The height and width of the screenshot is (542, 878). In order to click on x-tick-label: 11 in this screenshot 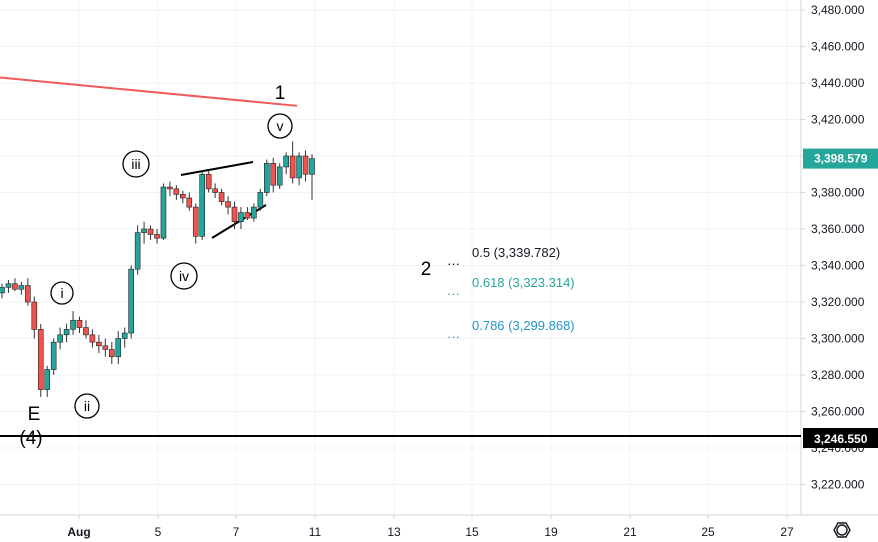, I will do `click(315, 532)`.